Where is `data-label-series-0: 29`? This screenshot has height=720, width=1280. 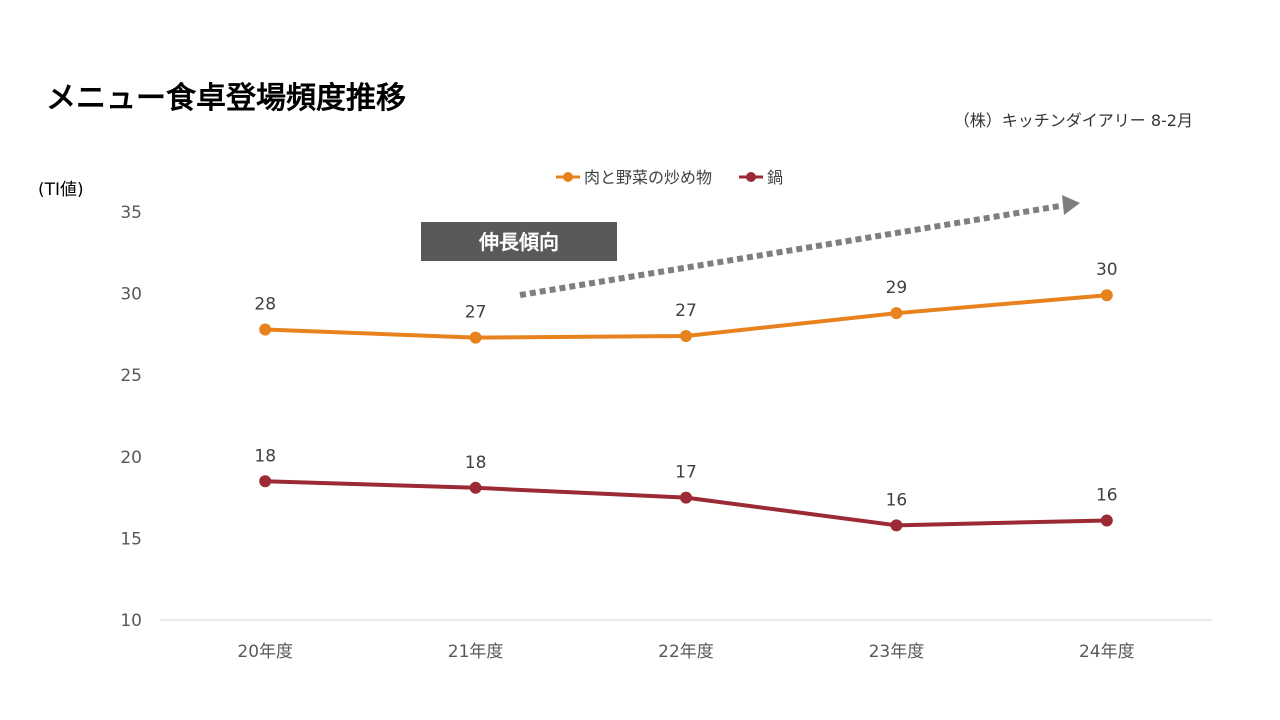
data-label-series-0: 29 is located at coordinates (897, 288).